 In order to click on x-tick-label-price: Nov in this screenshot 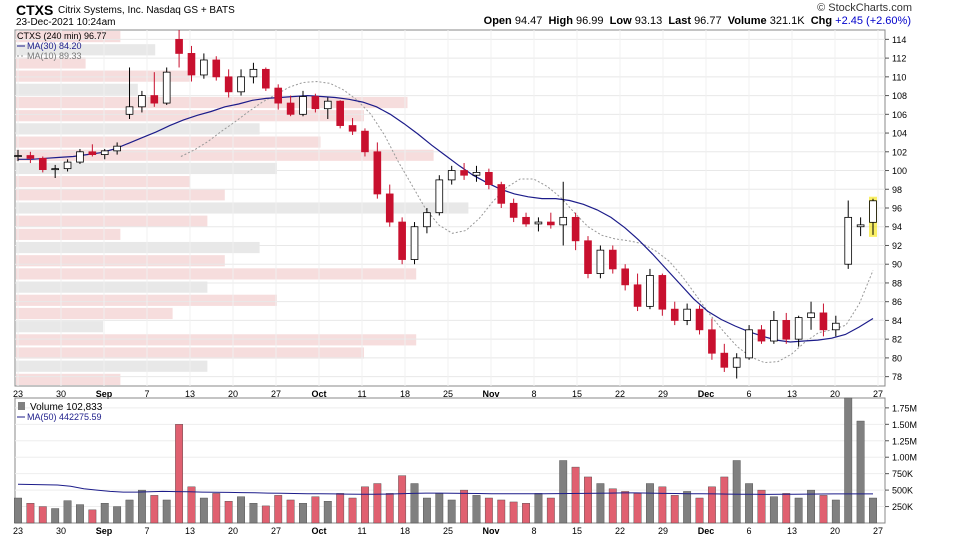, I will do `click(490, 394)`.